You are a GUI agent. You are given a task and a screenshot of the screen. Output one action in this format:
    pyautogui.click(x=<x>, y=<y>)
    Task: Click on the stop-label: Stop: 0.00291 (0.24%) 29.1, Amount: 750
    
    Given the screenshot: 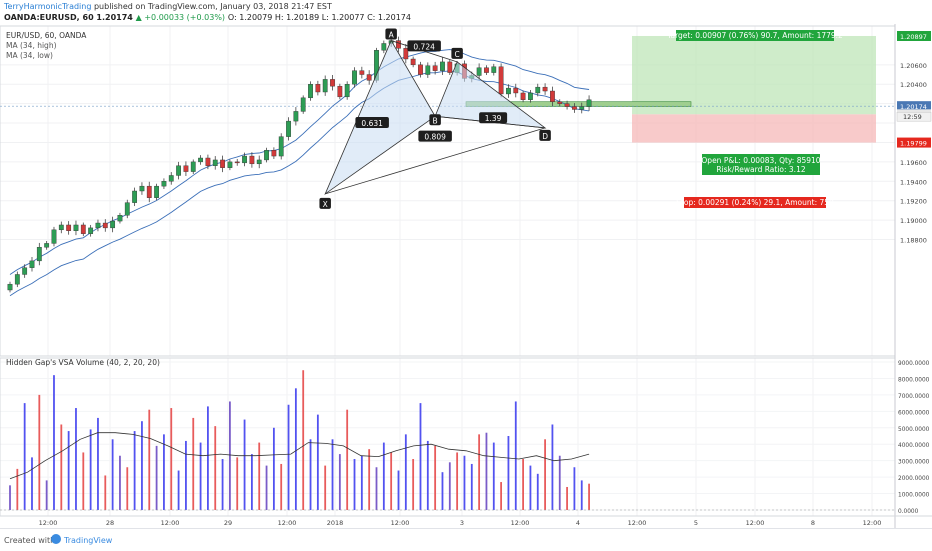 What is the action you would take?
    pyautogui.click(x=755, y=202)
    